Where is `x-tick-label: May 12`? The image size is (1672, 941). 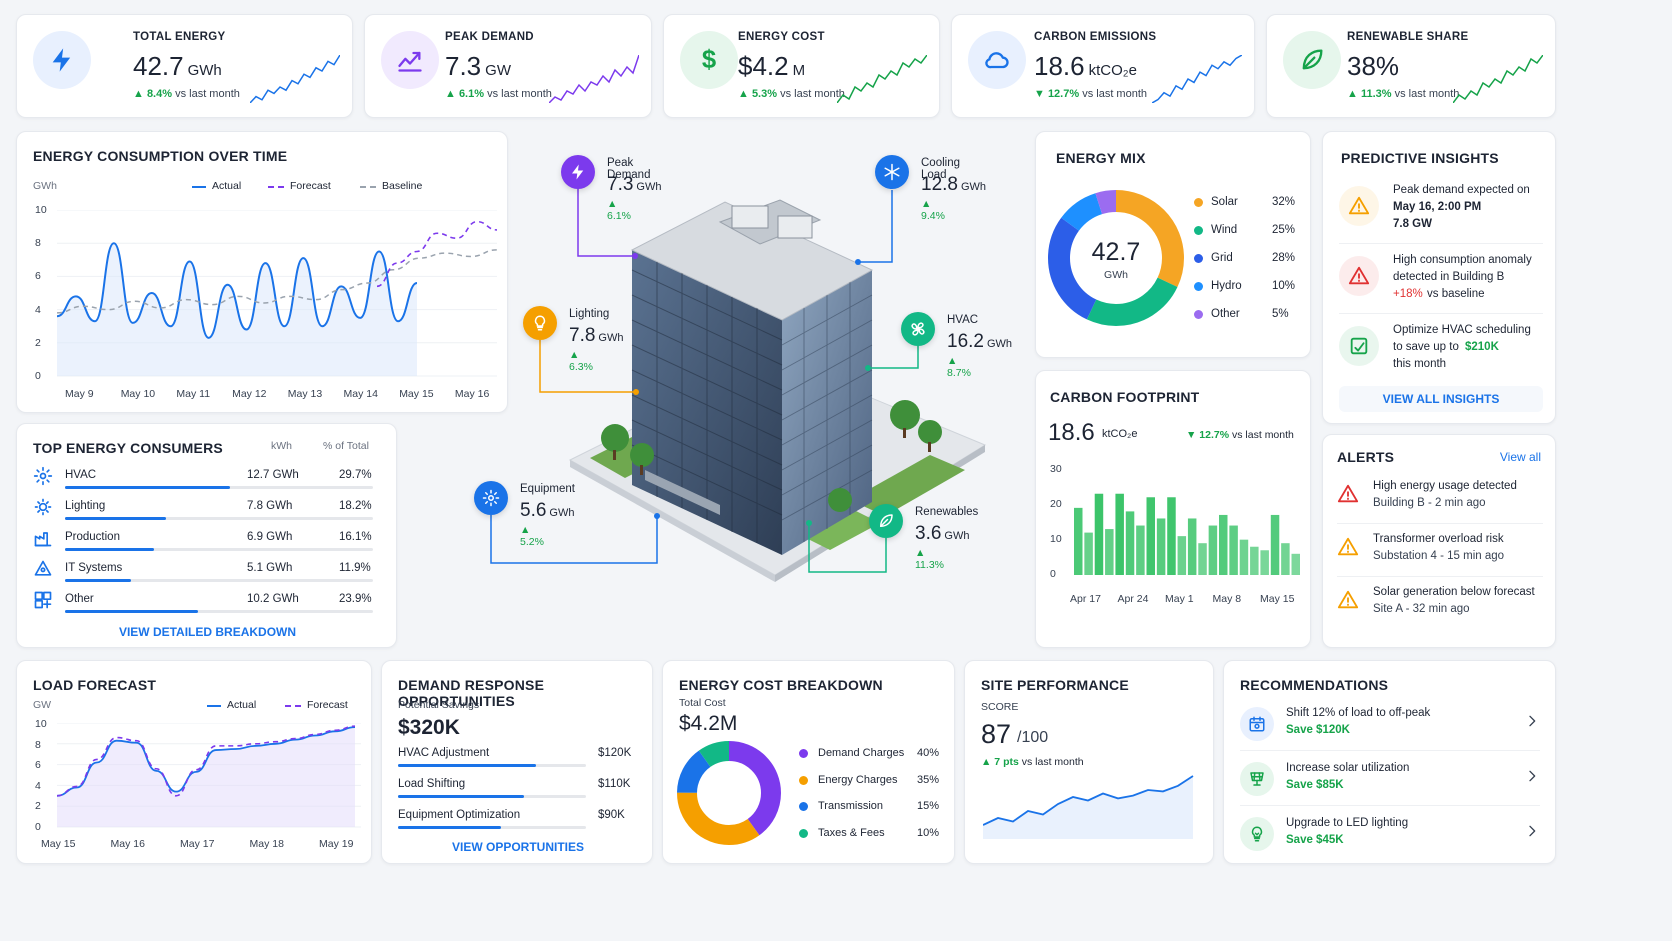 x-tick-label: May 12 is located at coordinates (249, 394).